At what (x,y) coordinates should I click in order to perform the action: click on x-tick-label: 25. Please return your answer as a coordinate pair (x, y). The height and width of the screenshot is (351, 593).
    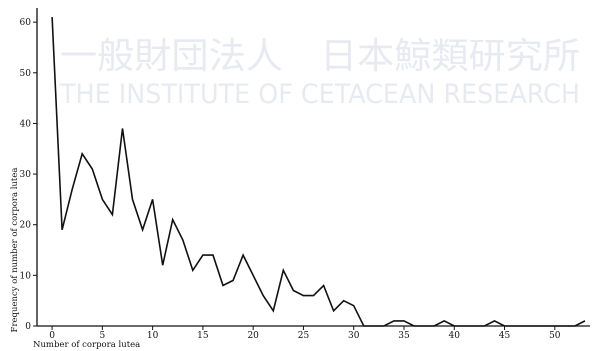
    Looking at the image, I should click on (304, 336).